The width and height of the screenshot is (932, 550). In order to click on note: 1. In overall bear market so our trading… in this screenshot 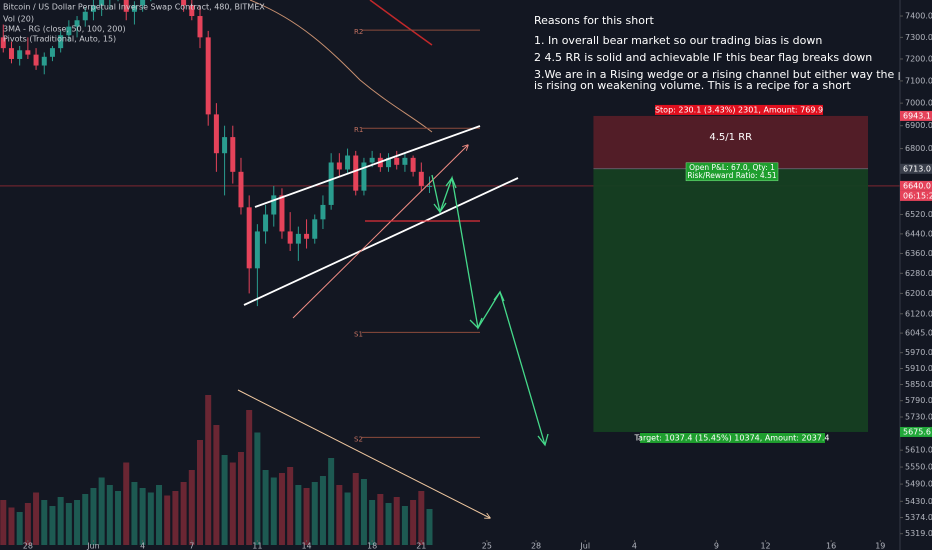, I will do `click(678, 40)`.